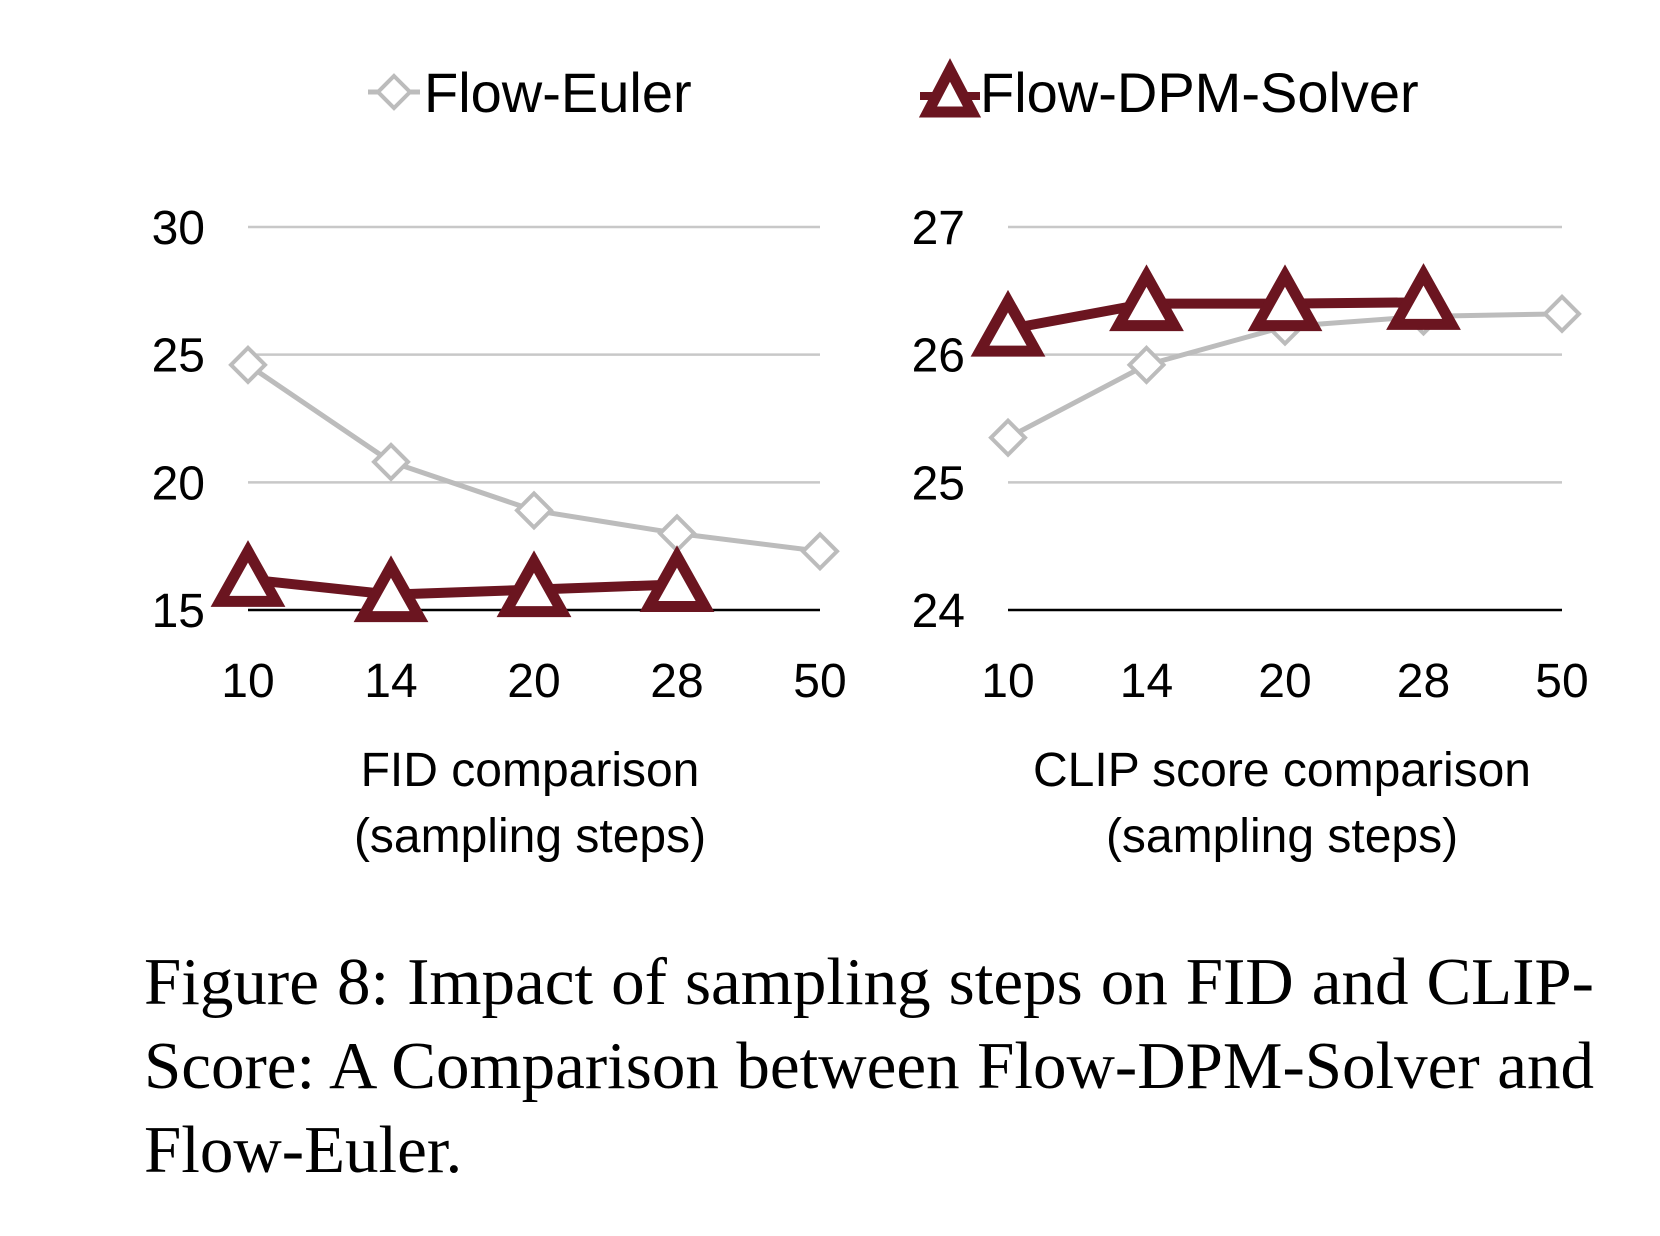 The height and width of the screenshot is (1236, 1660). What do you see at coordinates (530, 770) in the screenshot?
I see `x-axis-title: FID comparison` at bounding box center [530, 770].